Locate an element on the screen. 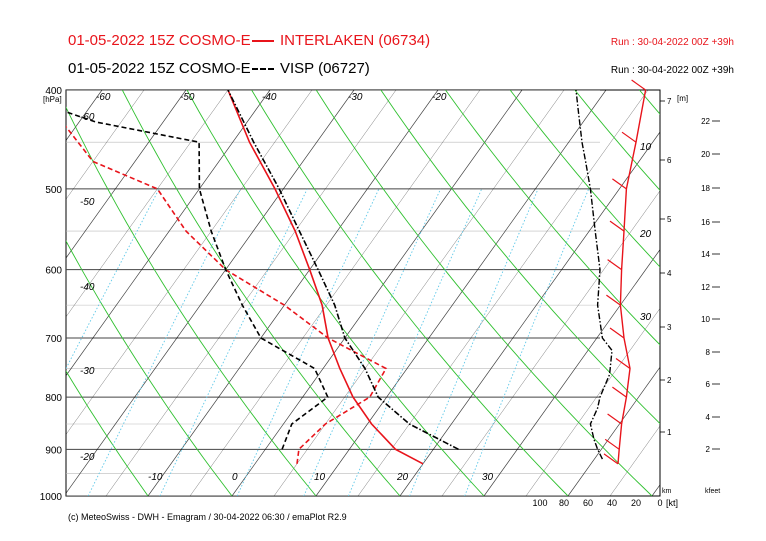 This screenshot has height=541, width=766. kfeet-tick-label: 20 is located at coordinates (705, 154).